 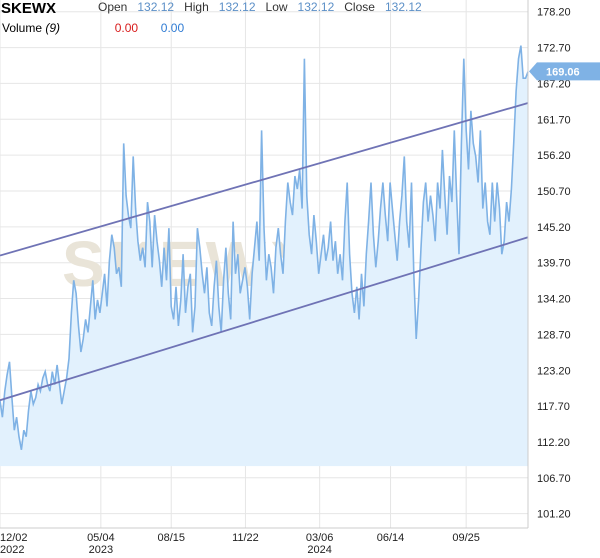 I want to click on y-tick-label: 117.70, so click(x=553, y=407).